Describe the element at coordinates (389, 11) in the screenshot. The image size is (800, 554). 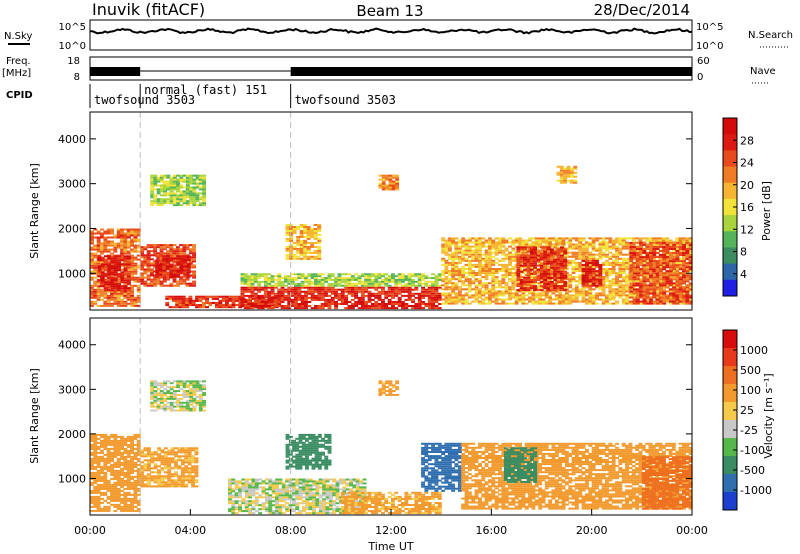
I see `beam-label: Beam 13` at that location.